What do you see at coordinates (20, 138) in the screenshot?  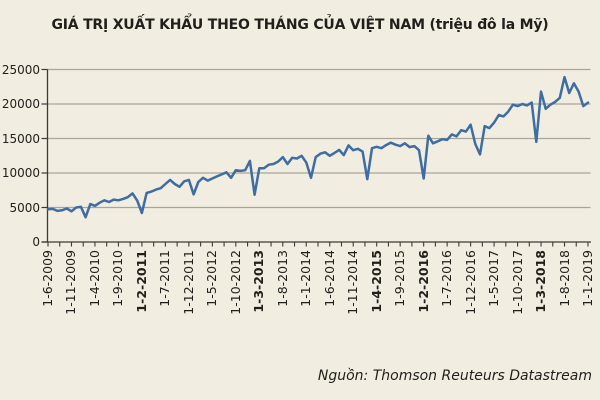 I see `y-axis-tick-label: 15000` at bounding box center [20, 138].